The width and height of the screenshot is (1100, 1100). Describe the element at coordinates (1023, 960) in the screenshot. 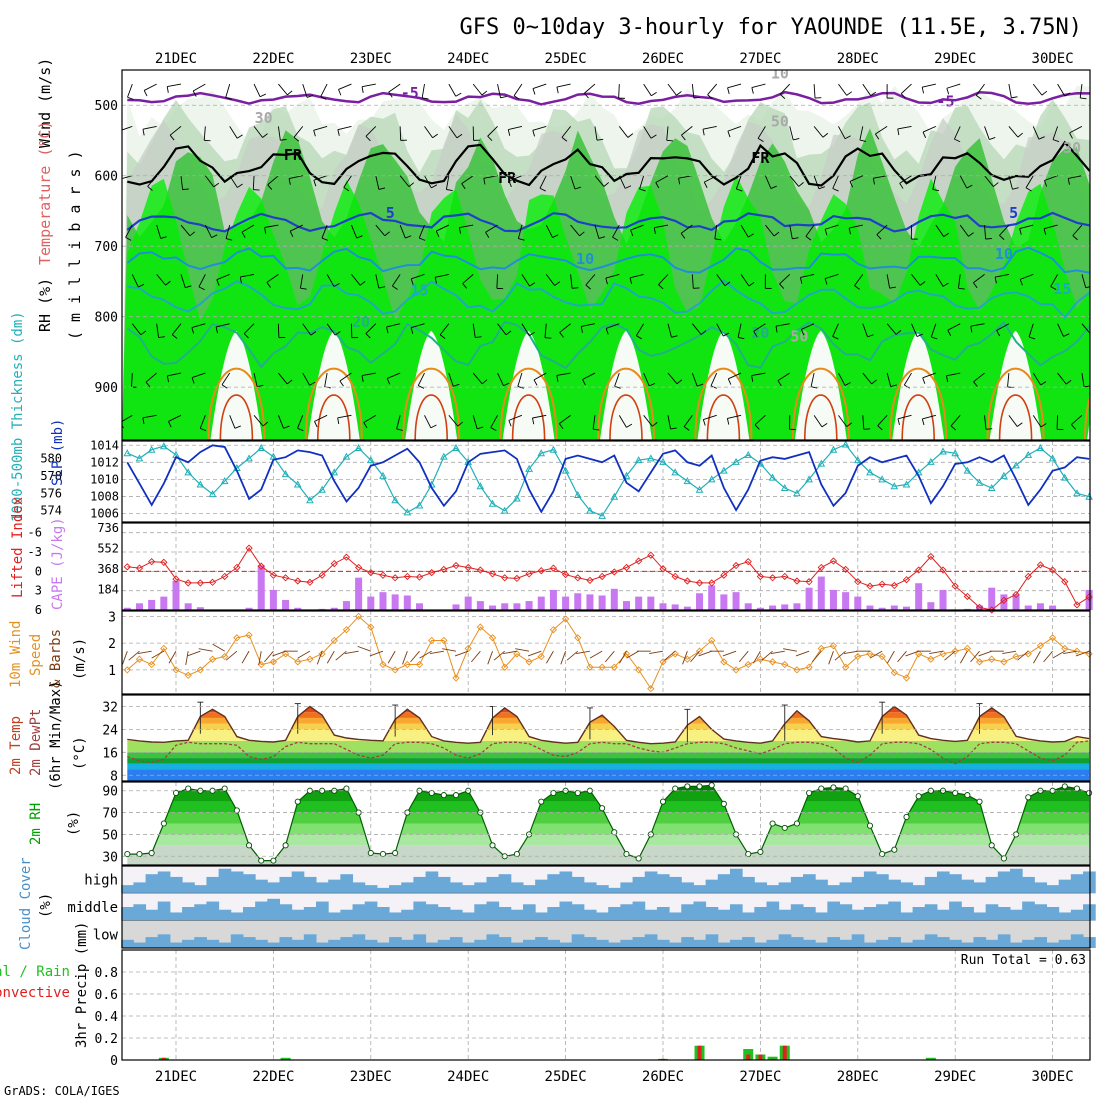

I see `precip-run-total: Run Total = 0.63` at that location.